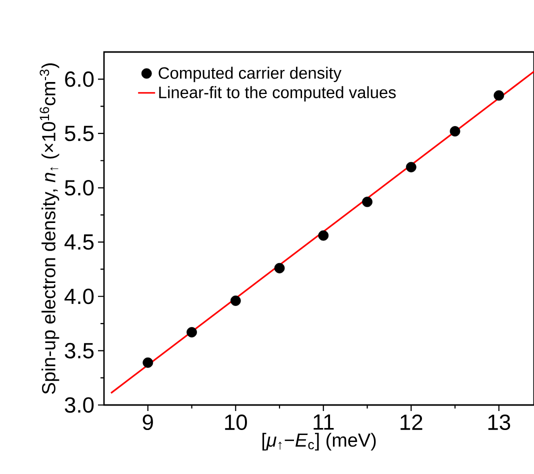  I want to click on y-tick-label: 4.0, so click(79, 296).